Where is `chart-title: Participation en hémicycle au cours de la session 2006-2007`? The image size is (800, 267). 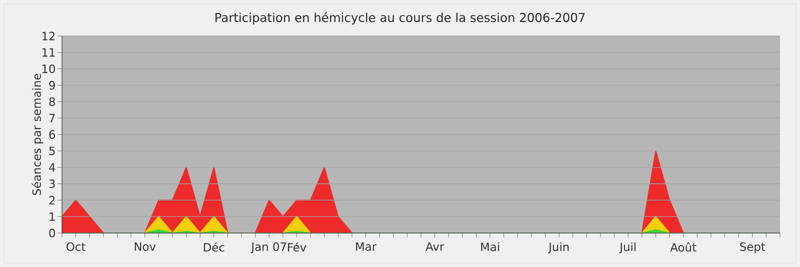
chart-title: Participation en hémicycle au cours de la session 2006-2007 is located at coordinates (400, 18).